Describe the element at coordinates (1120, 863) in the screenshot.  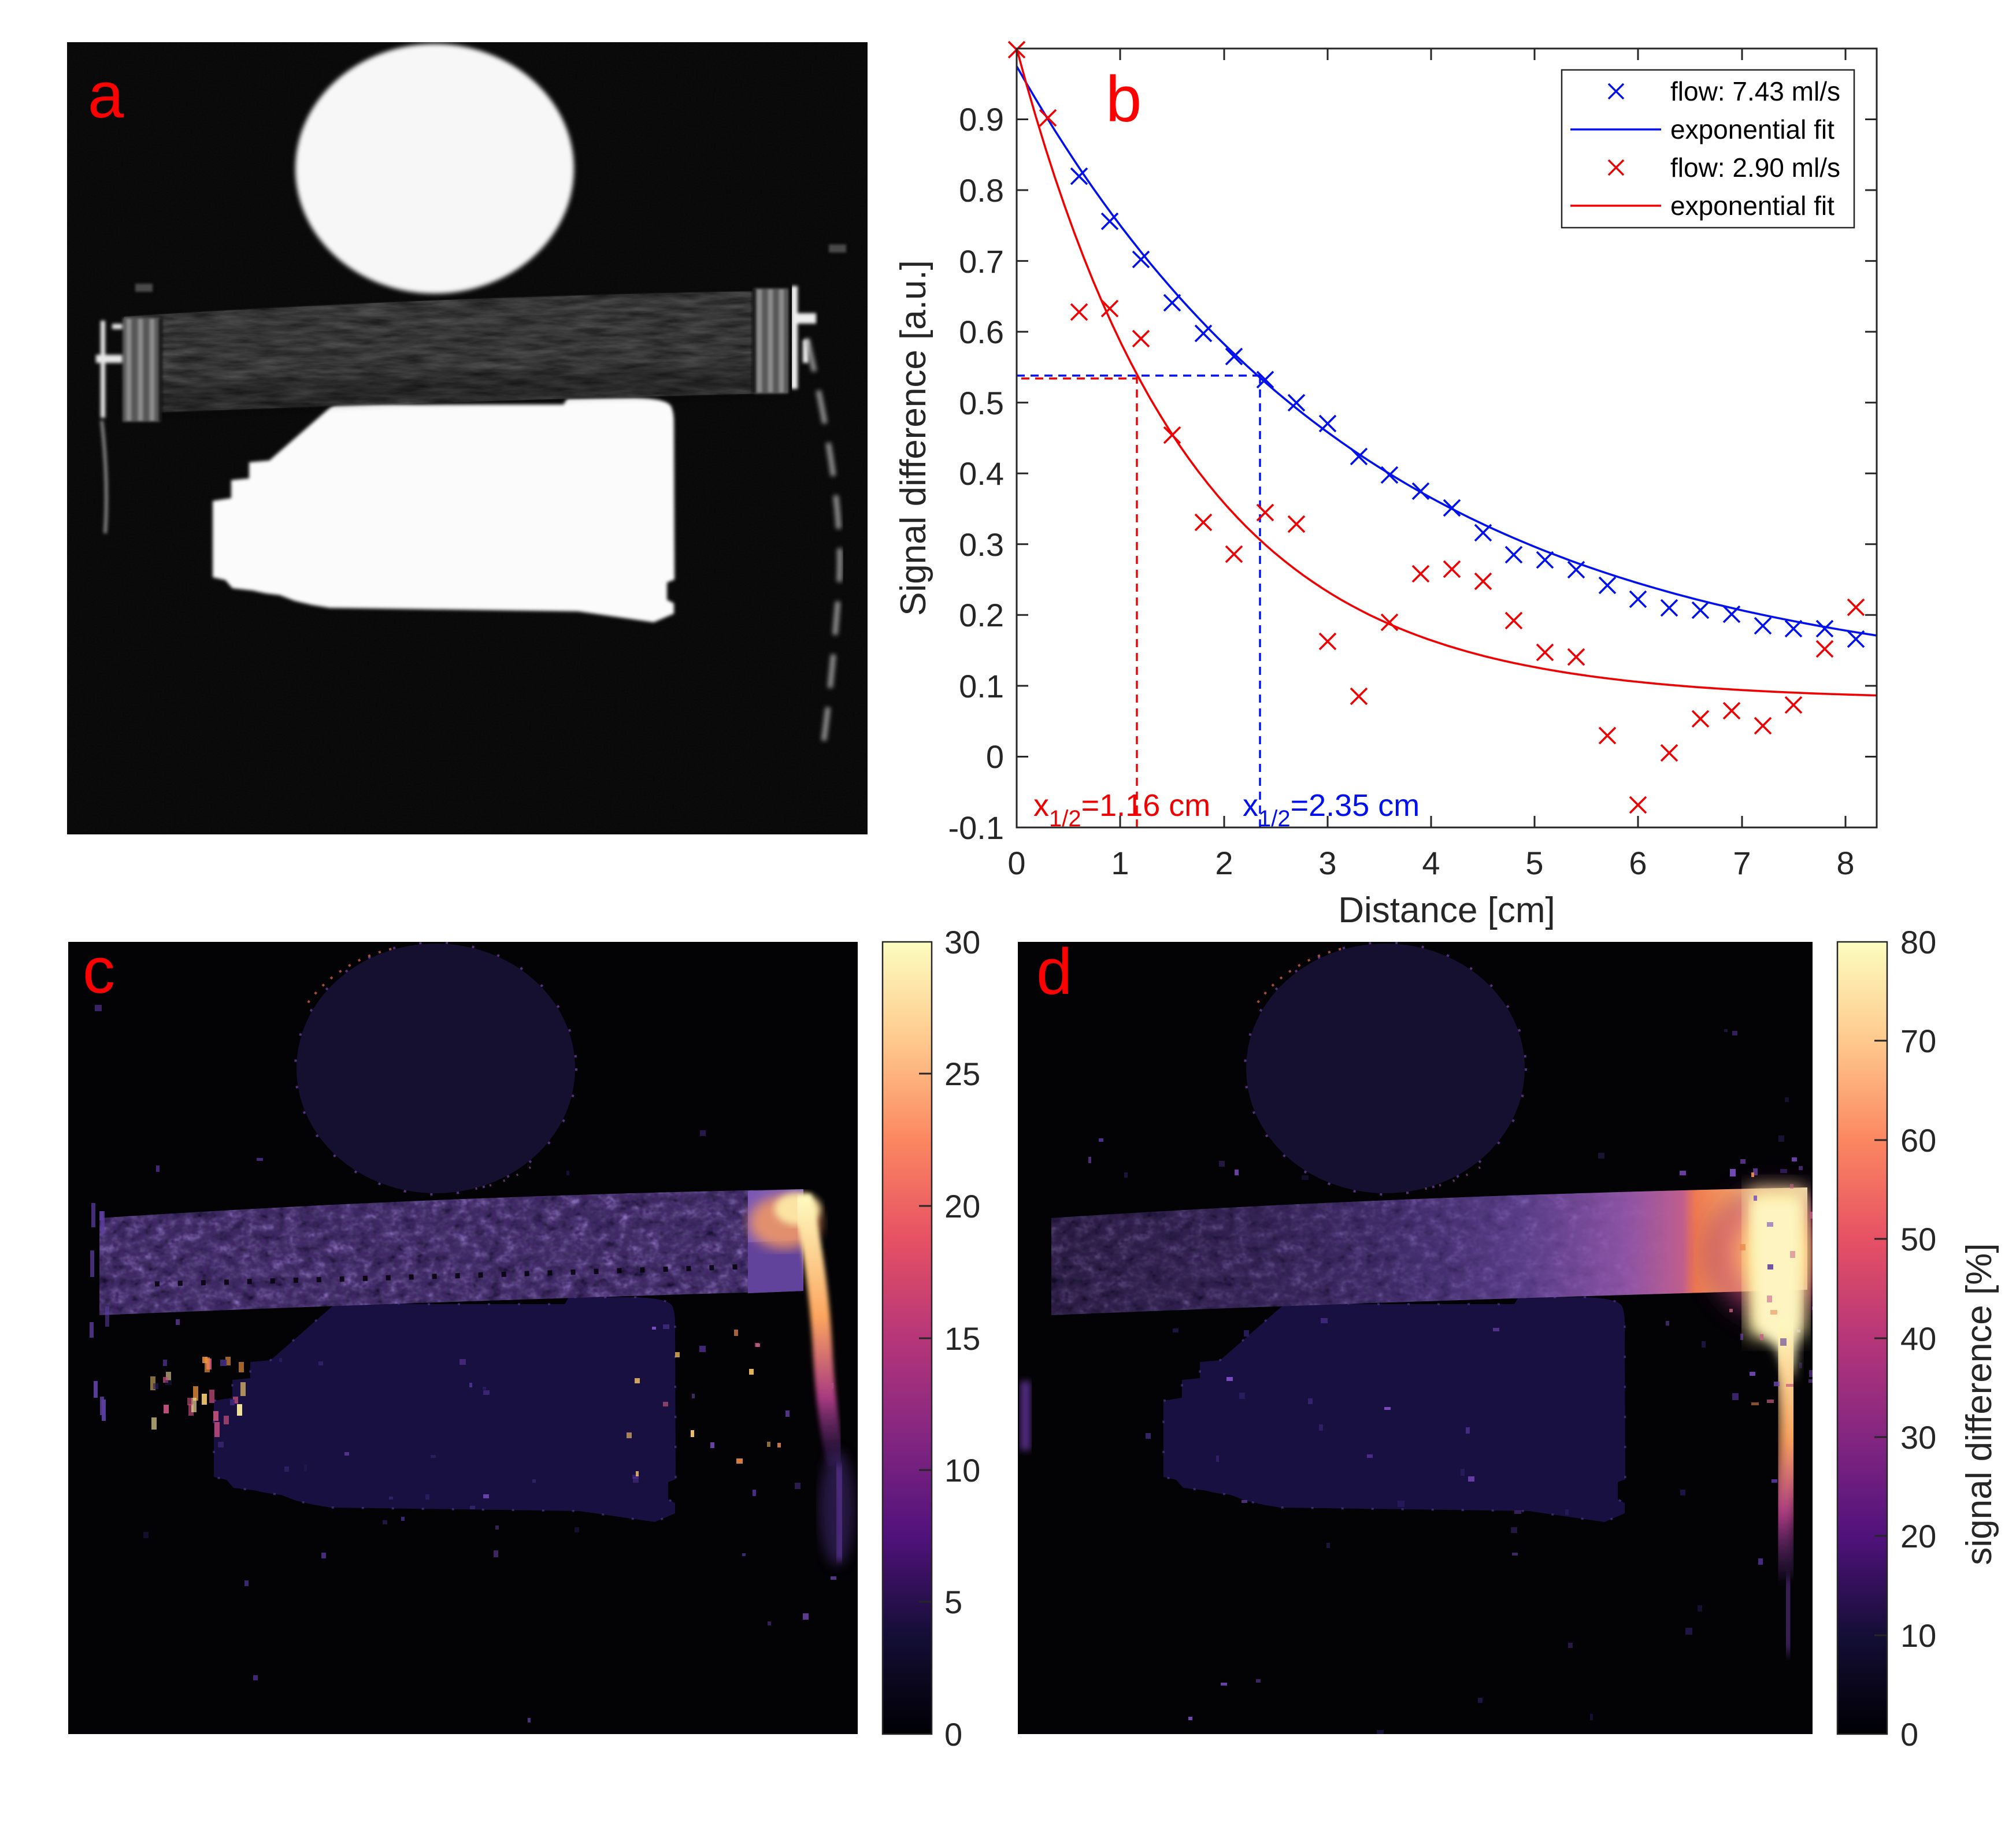
I see `svg-text: 1` at that location.